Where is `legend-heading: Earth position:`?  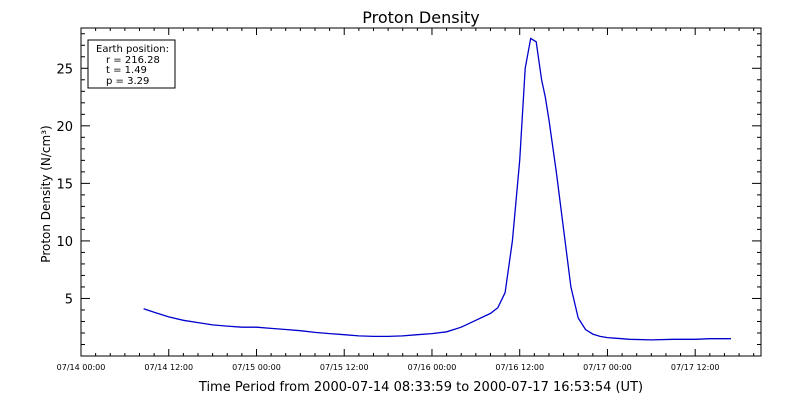
legend-heading: Earth position: is located at coordinates (132, 49).